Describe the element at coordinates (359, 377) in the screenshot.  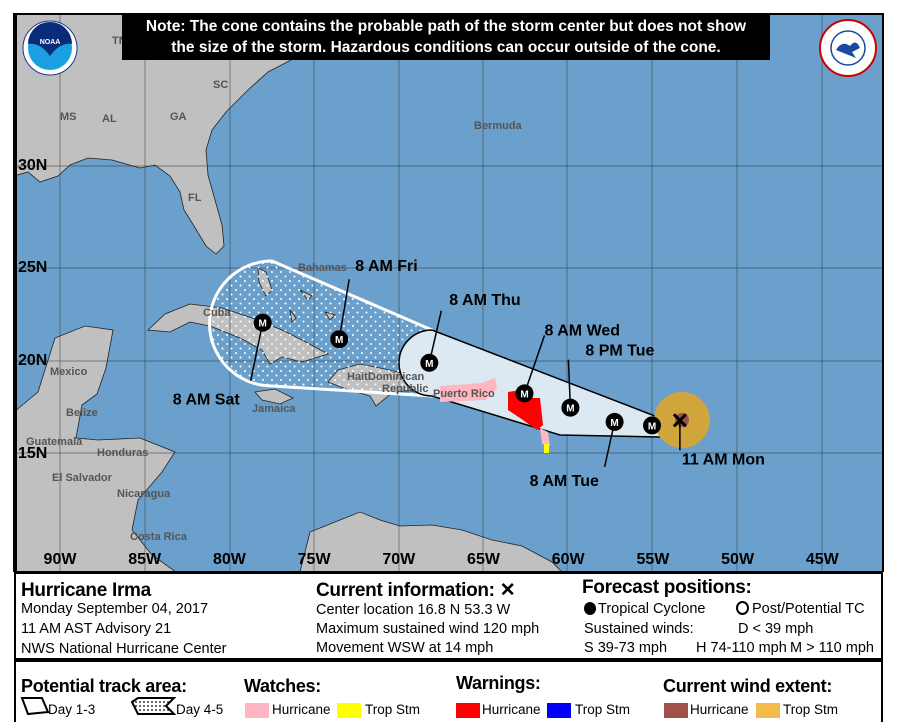
I see `place-label: Haiti` at that location.